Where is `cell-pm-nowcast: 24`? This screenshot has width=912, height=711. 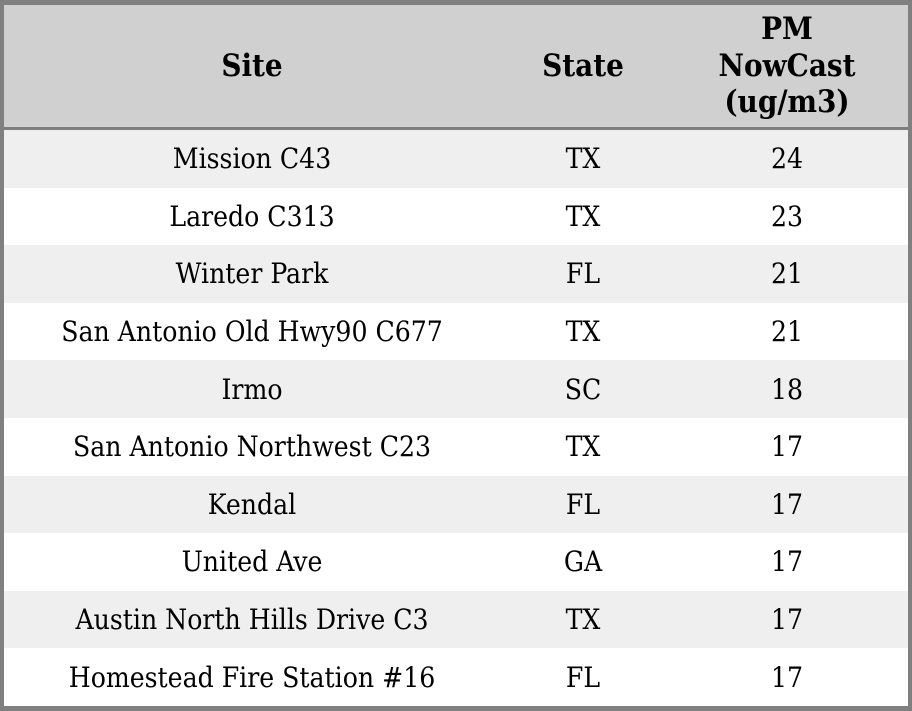 cell-pm-nowcast: 24 is located at coordinates (787, 159).